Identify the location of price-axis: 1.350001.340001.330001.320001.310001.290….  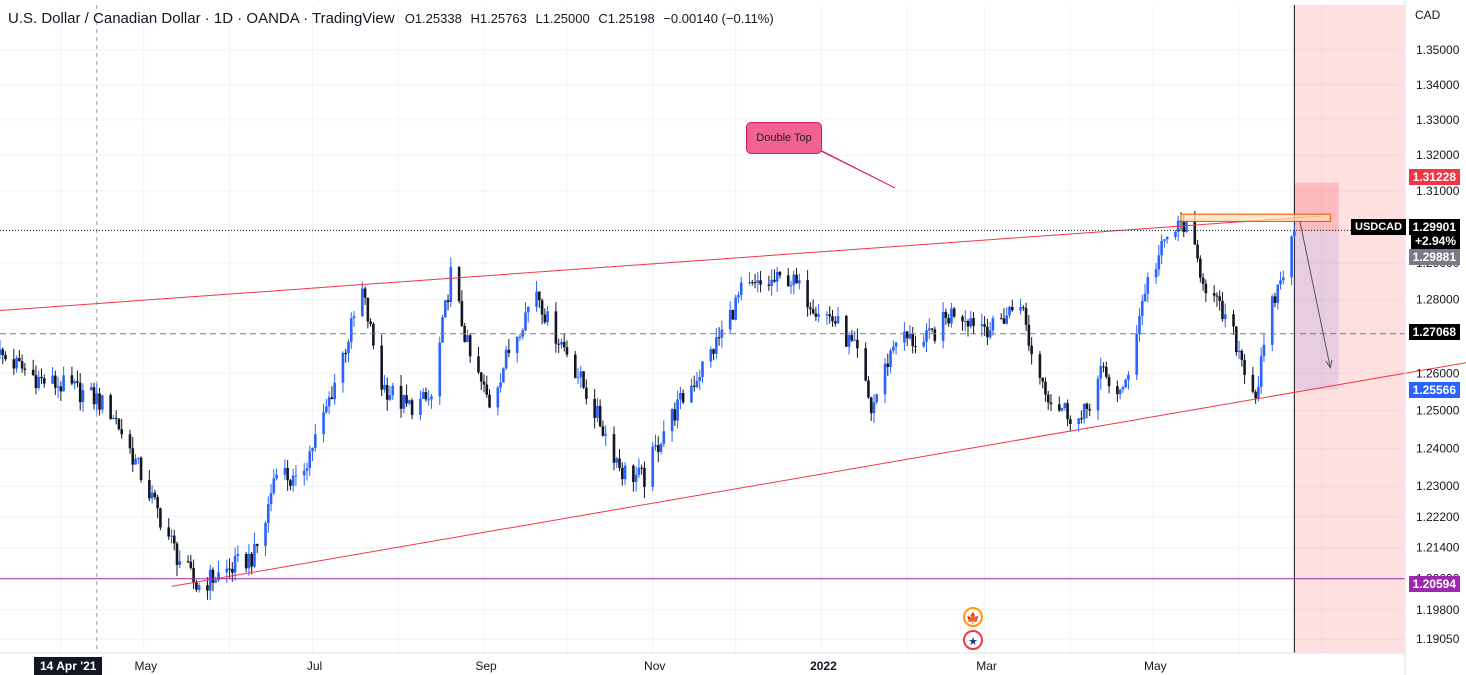
(1432, 337).